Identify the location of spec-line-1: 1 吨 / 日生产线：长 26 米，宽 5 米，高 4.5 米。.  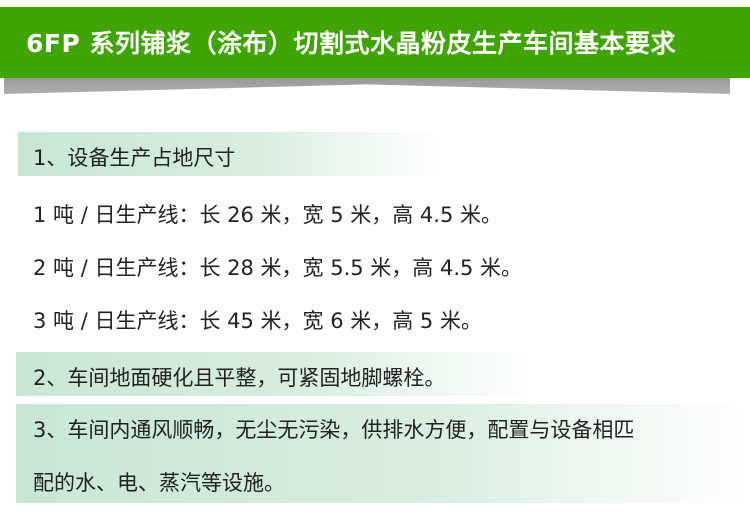
(267, 215).